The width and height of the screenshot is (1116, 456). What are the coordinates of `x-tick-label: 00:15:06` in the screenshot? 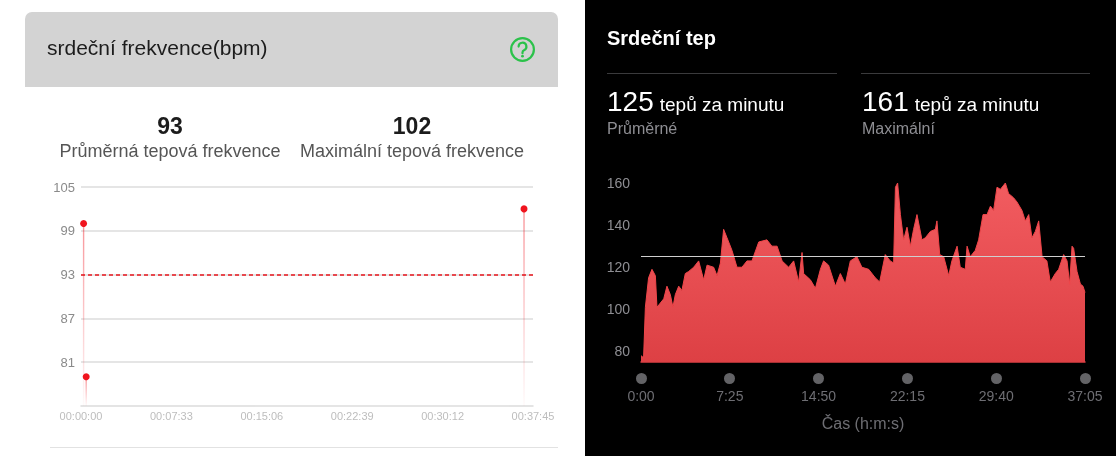 It's located at (262, 415).